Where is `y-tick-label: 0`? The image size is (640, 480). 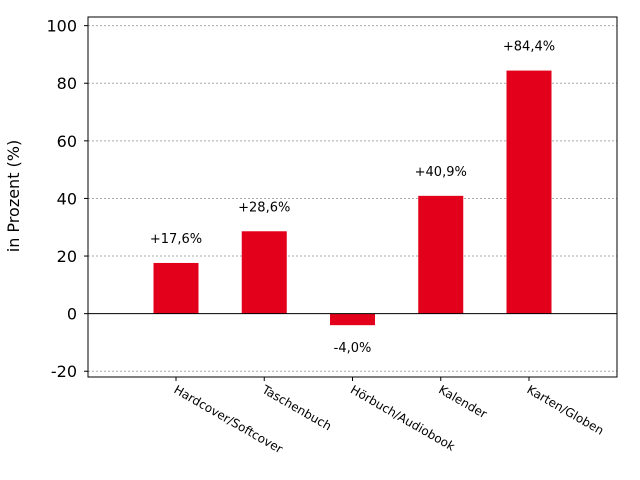 y-tick-label: 0 is located at coordinates (72, 314).